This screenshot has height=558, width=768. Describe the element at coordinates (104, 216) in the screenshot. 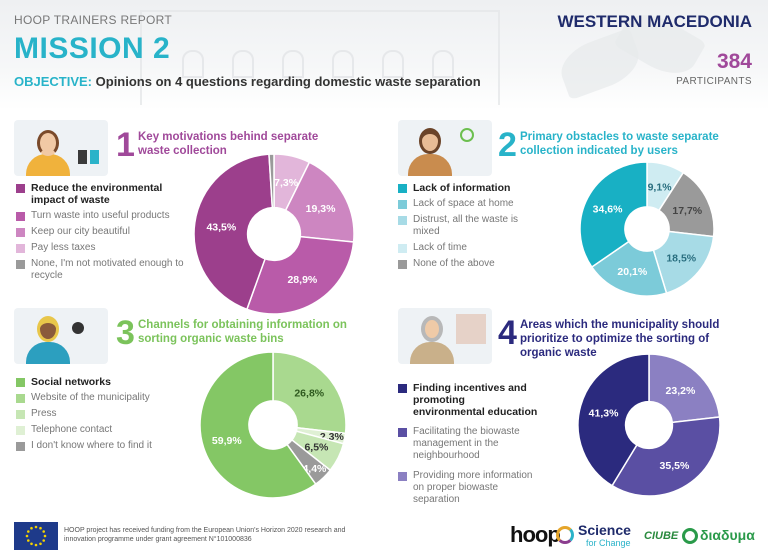

I see `legend-item: Turn waste into useful products` at that location.